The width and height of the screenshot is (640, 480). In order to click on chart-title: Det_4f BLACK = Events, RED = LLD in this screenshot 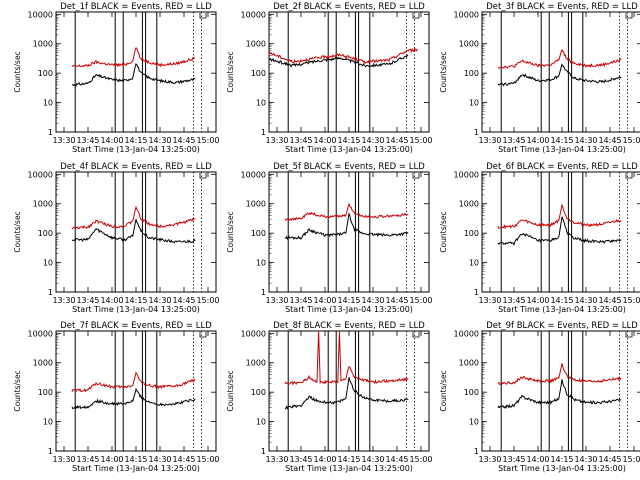, I will do `click(136, 167)`.